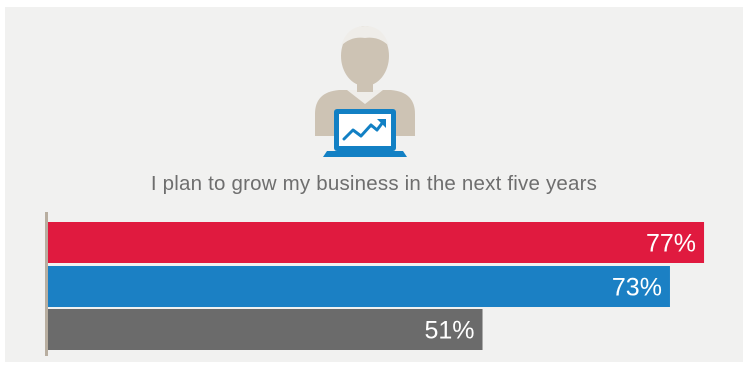  What do you see at coordinates (364, 130) in the screenshot?
I see `trend-arrow-icon` at bounding box center [364, 130].